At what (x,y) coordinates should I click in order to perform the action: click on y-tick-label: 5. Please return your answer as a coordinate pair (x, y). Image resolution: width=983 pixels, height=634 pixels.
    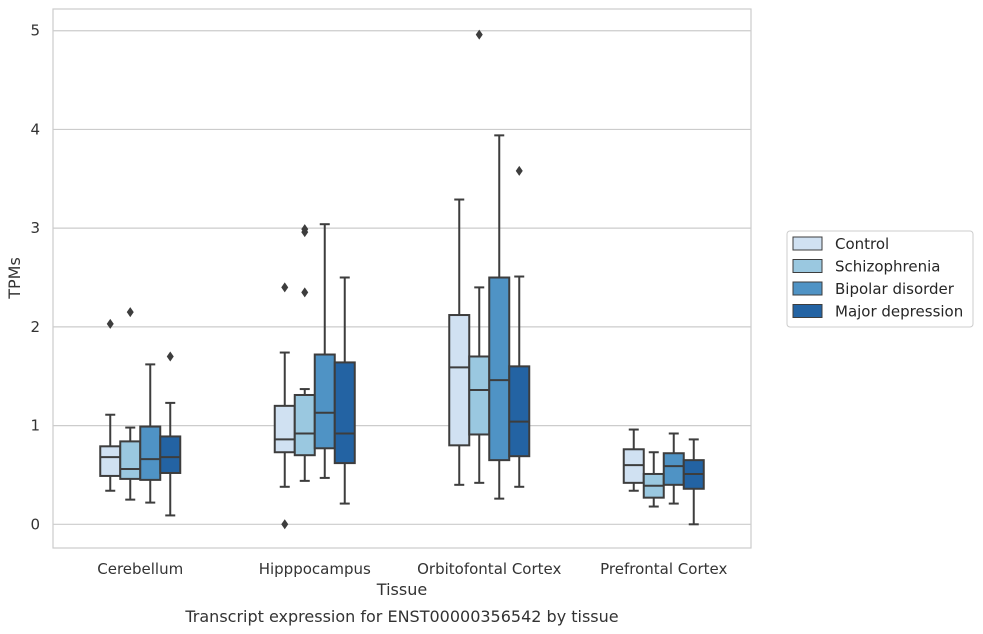
    Looking at the image, I should click on (35, 31).